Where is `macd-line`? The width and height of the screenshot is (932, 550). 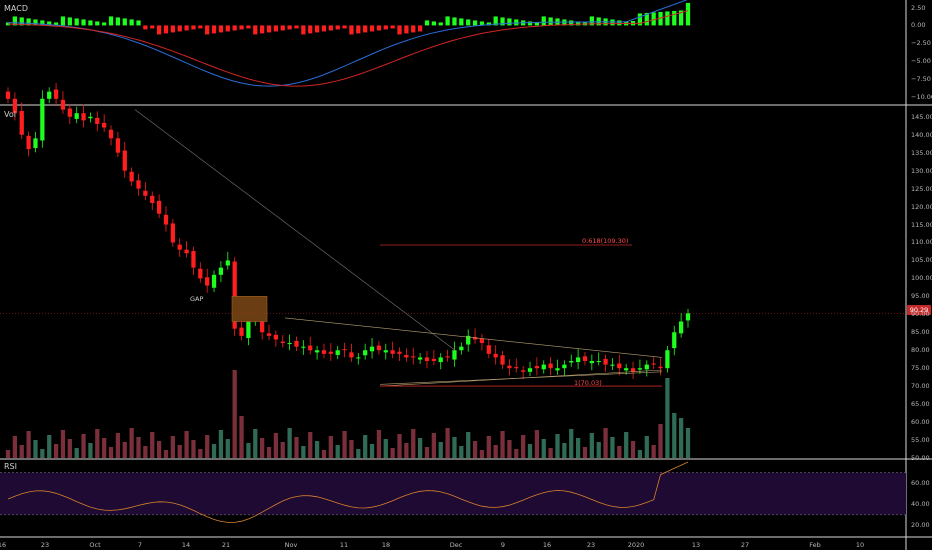 macd-line is located at coordinates (347, 43).